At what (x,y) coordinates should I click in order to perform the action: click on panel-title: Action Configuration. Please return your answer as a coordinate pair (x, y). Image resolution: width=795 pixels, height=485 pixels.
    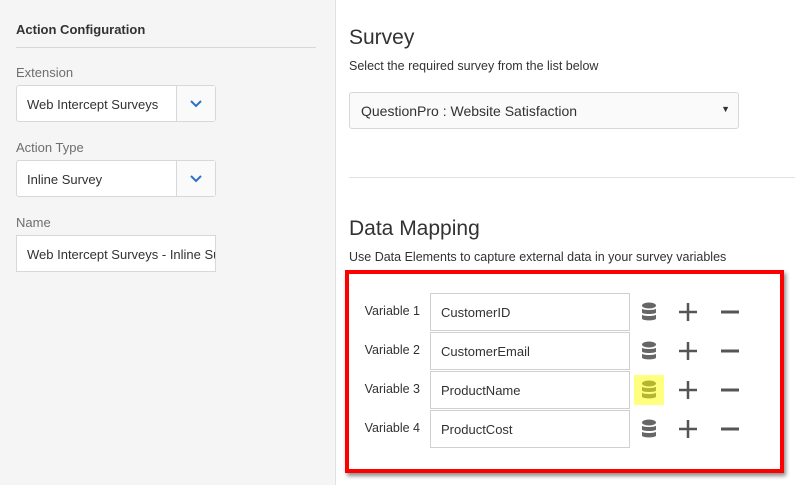
    Looking at the image, I should click on (81, 29).